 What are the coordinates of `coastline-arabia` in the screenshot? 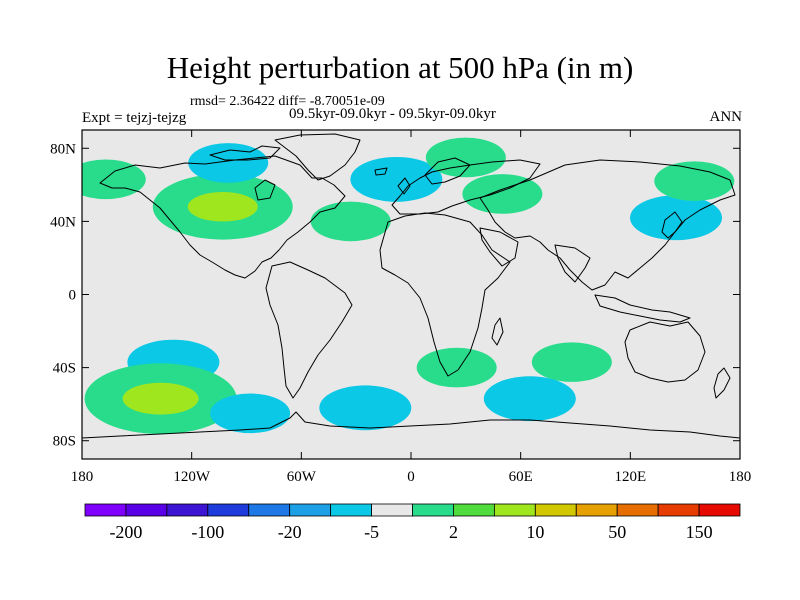 It's located at (499, 247).